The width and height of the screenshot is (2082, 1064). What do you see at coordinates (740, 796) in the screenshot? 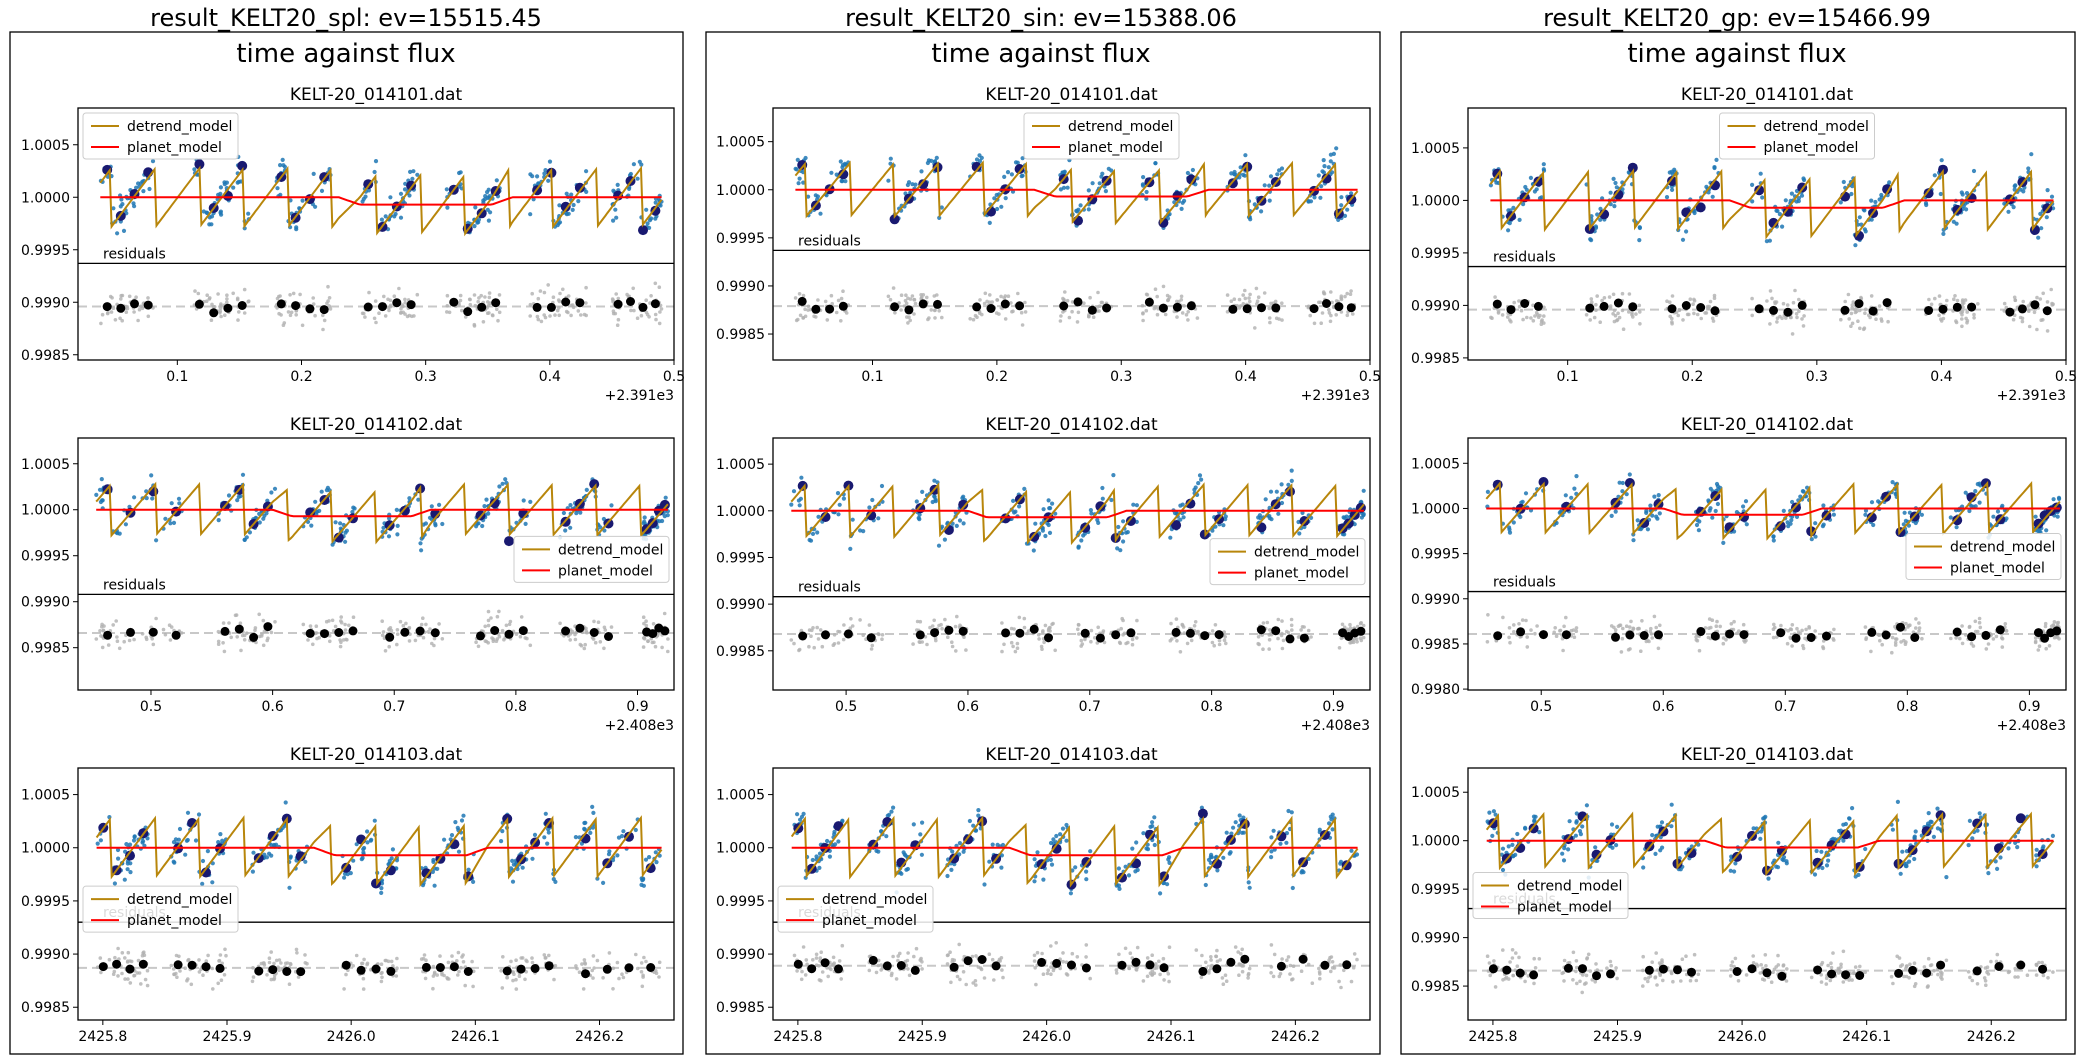
I see `y-tick-label: 1.0005` at bounding box center [740, 796].